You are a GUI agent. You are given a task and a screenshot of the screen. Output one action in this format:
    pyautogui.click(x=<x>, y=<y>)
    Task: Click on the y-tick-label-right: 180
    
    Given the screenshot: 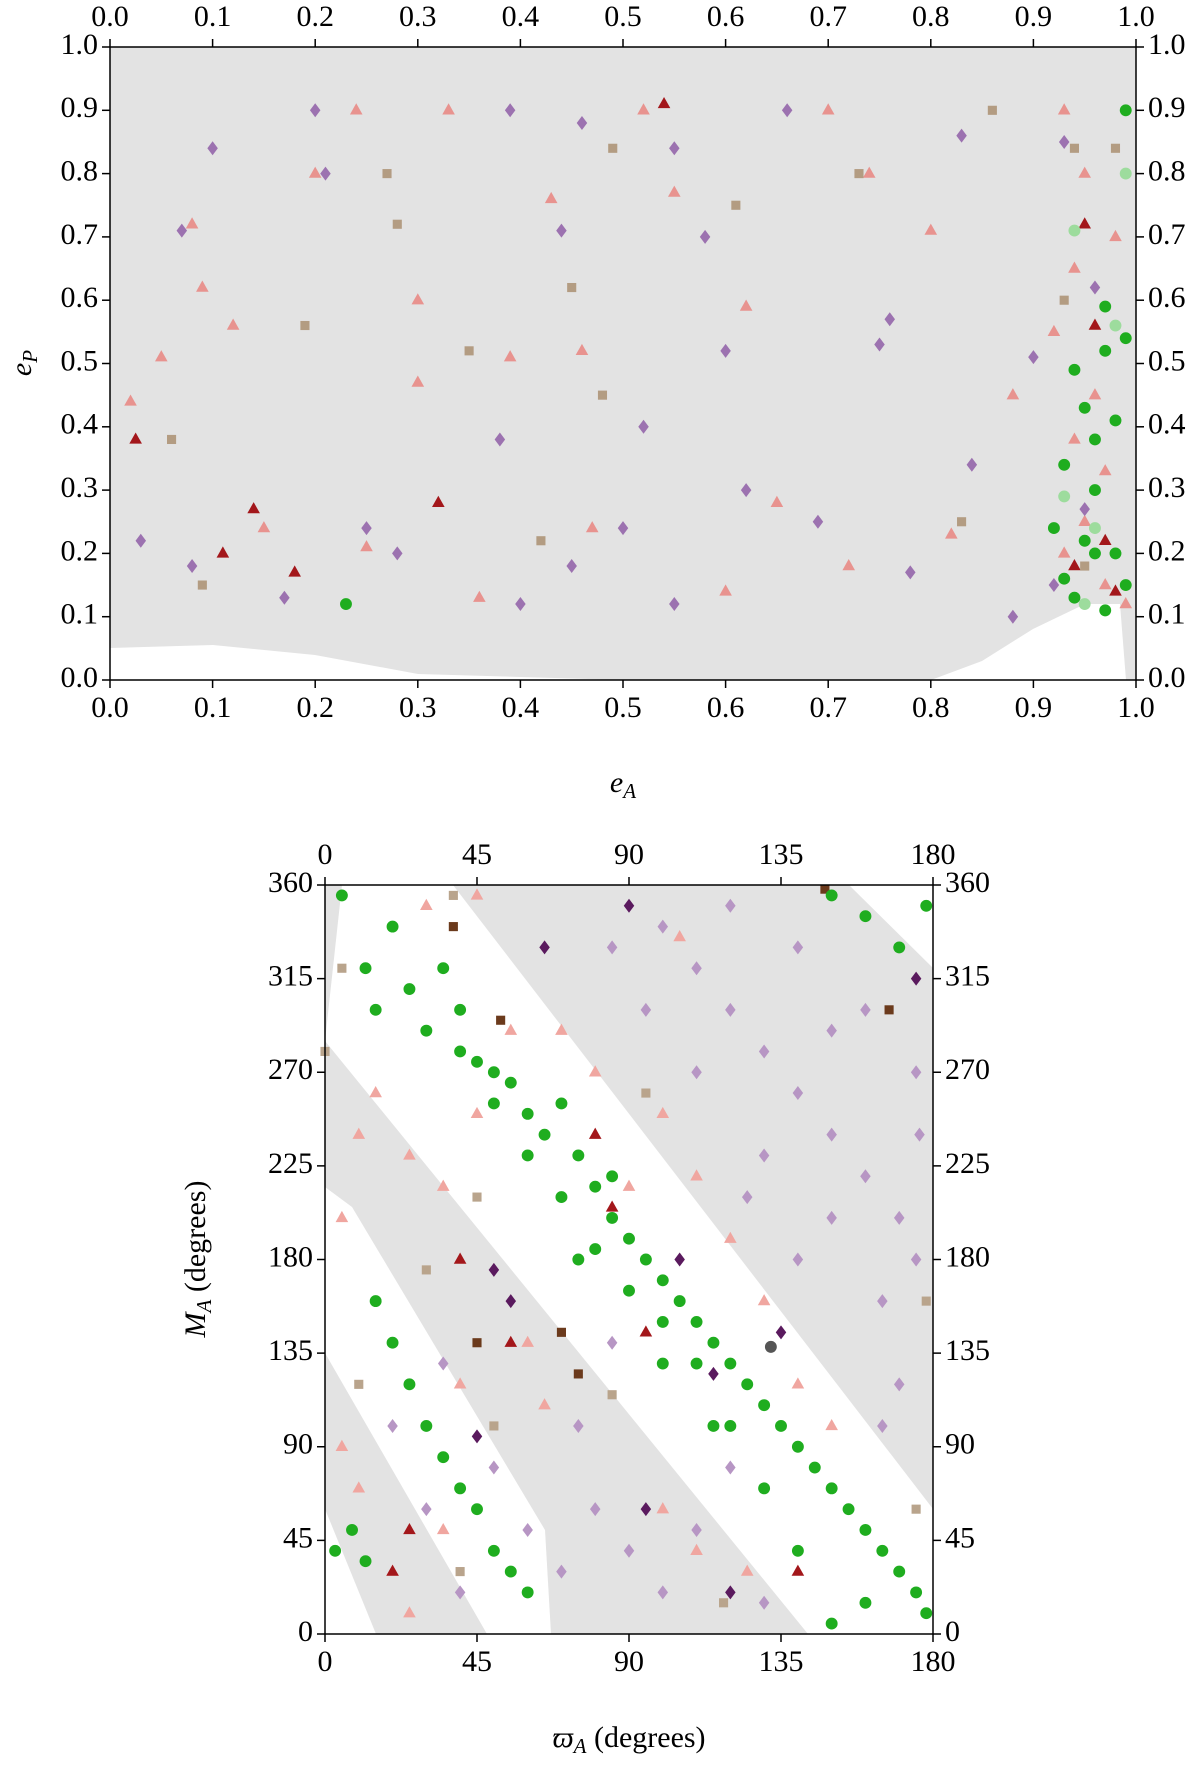 What is the action you would take?
    pyautogui.click(x=967, y=1256)
    